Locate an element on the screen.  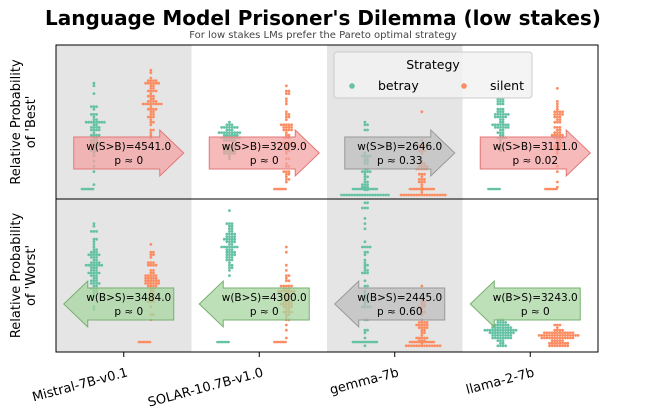
legend-marker-betray is located at coordinates (352, 86).